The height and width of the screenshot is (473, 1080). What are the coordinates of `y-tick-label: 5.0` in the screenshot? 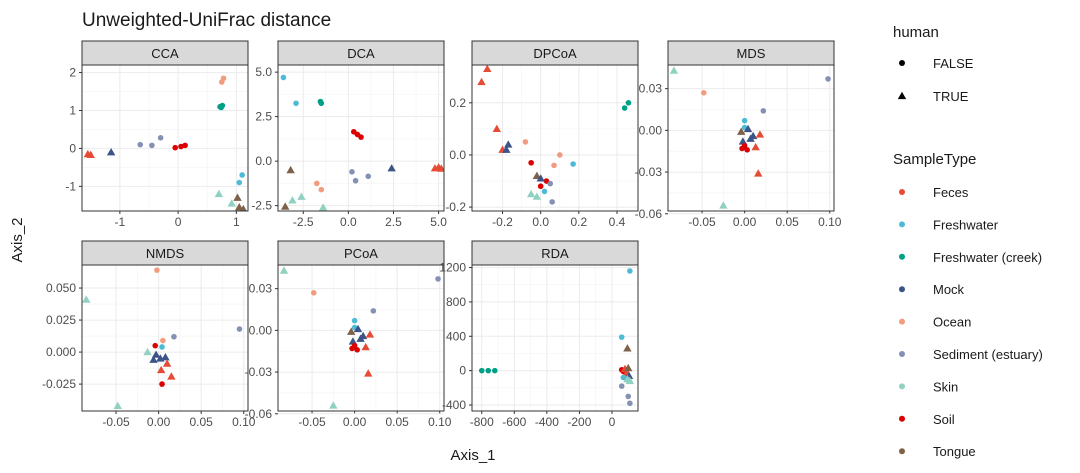 It's located at (263, 72).